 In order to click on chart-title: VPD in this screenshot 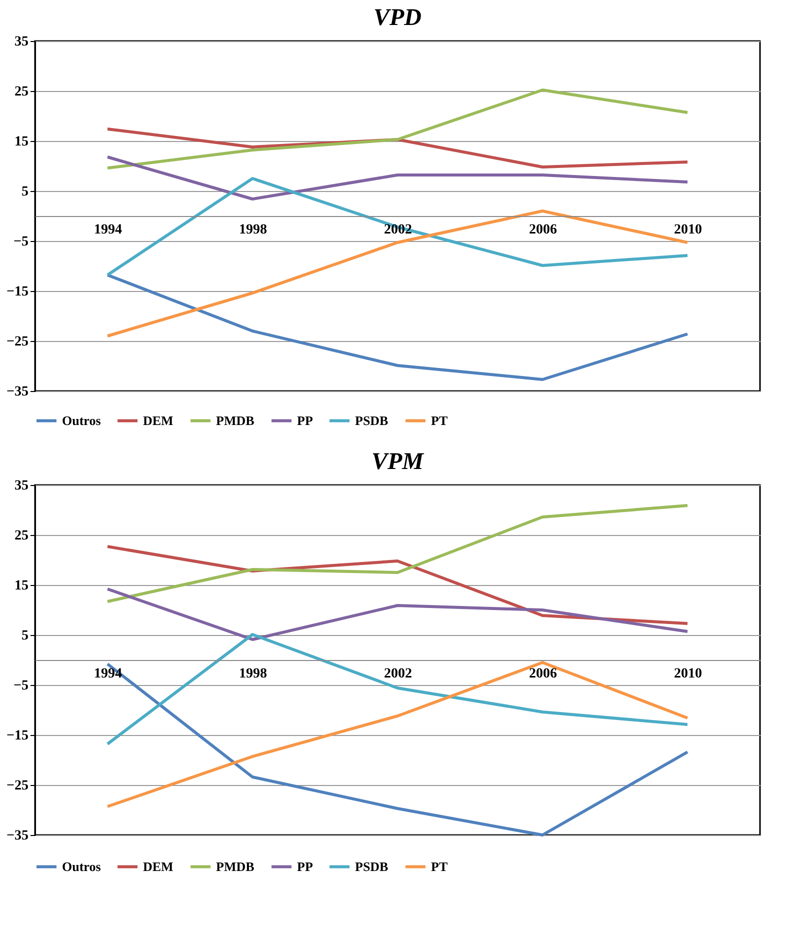, I will do `click(398, 18)`.